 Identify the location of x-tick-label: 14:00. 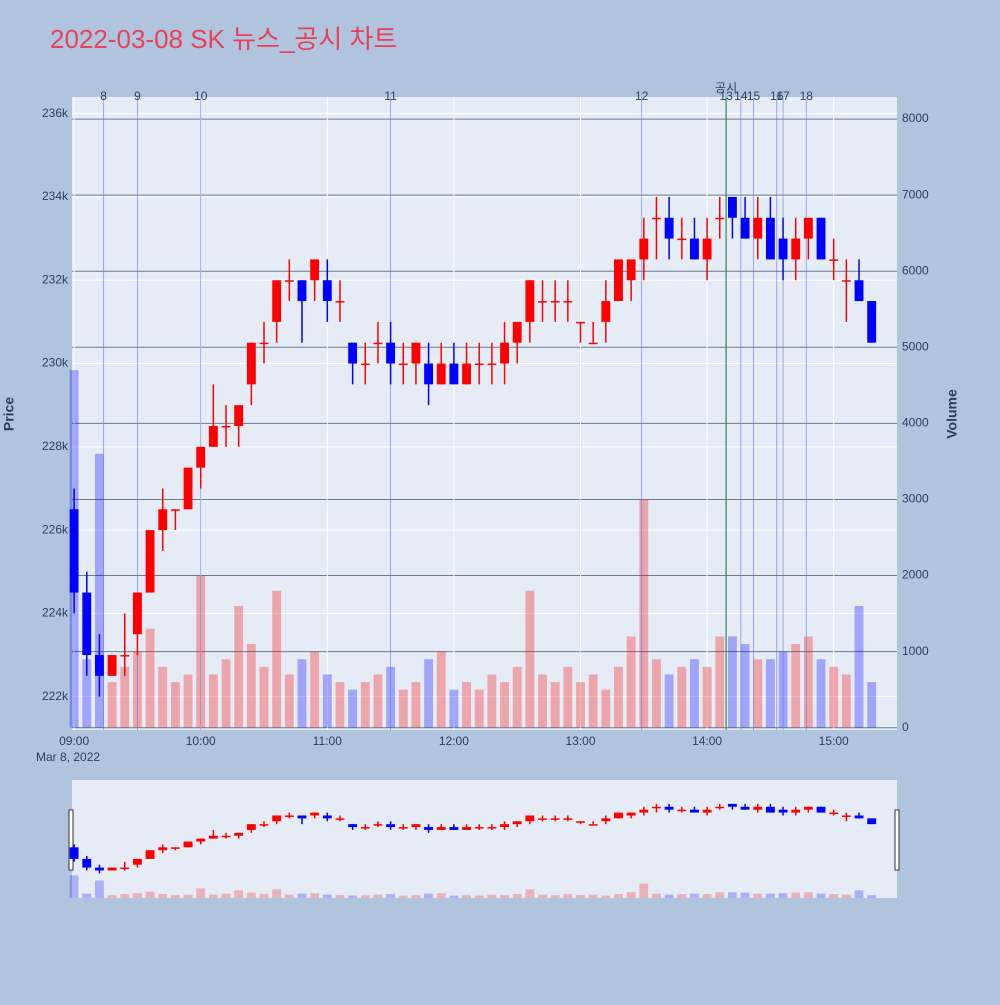
(707, 741).